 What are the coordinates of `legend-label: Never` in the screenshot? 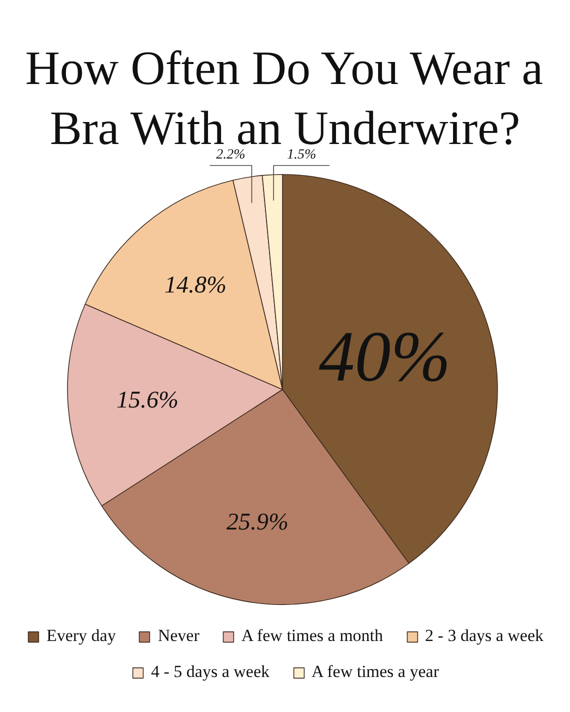 It's located at (179, 636).